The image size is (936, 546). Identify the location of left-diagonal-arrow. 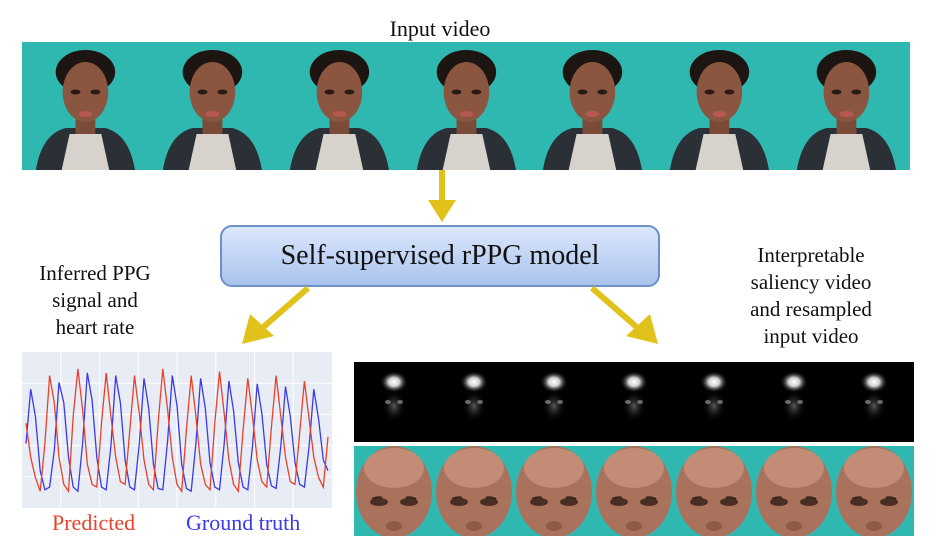
(276, 316).